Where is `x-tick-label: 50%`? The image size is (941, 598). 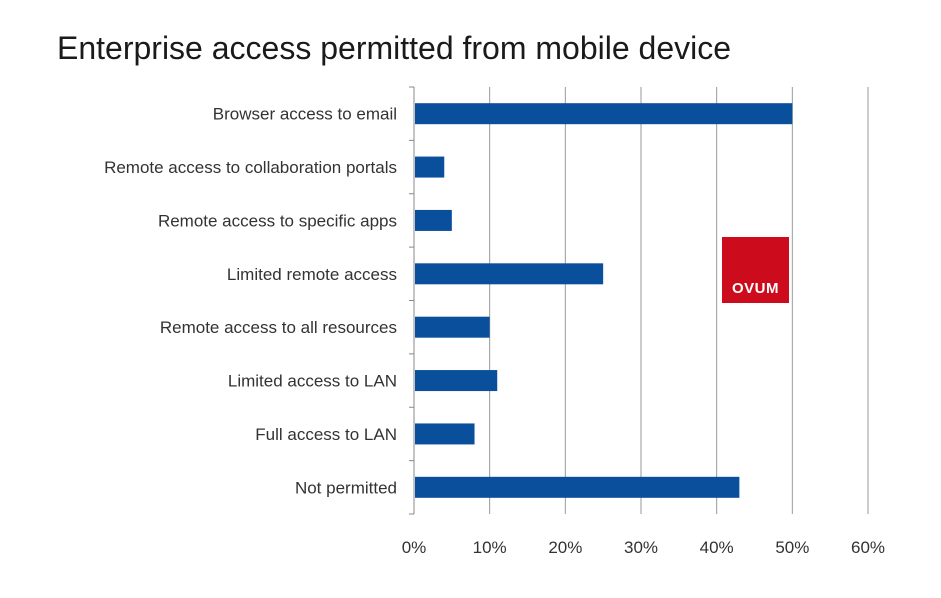
x-tick-label: 50% is located at coordinates (792, 547).